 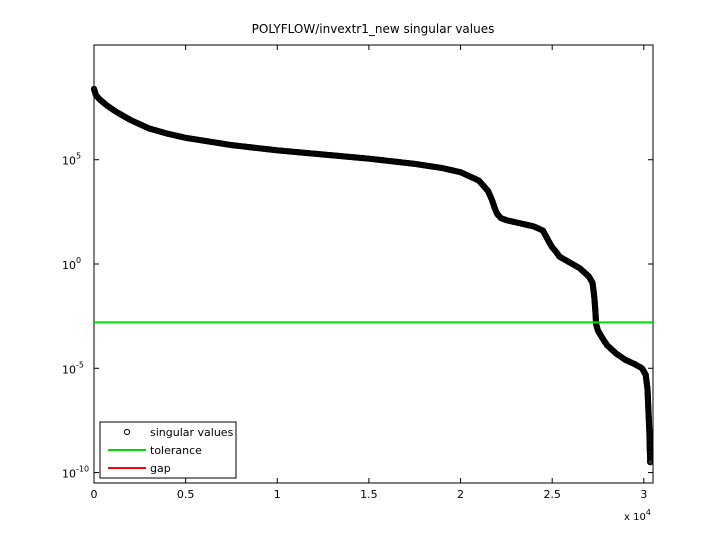 I want to click on x-multiplier-exponent: 4, so click(x=648, y=512).